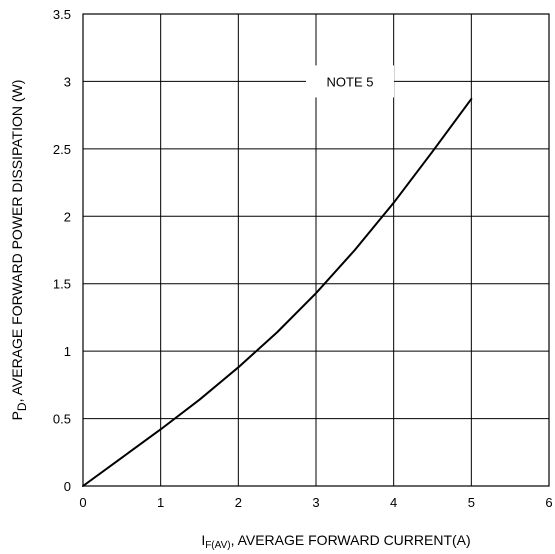  Describe the element at coordinates (203, 540) in the screenshot. I see `x-axis-label-symbol: I` at that location.